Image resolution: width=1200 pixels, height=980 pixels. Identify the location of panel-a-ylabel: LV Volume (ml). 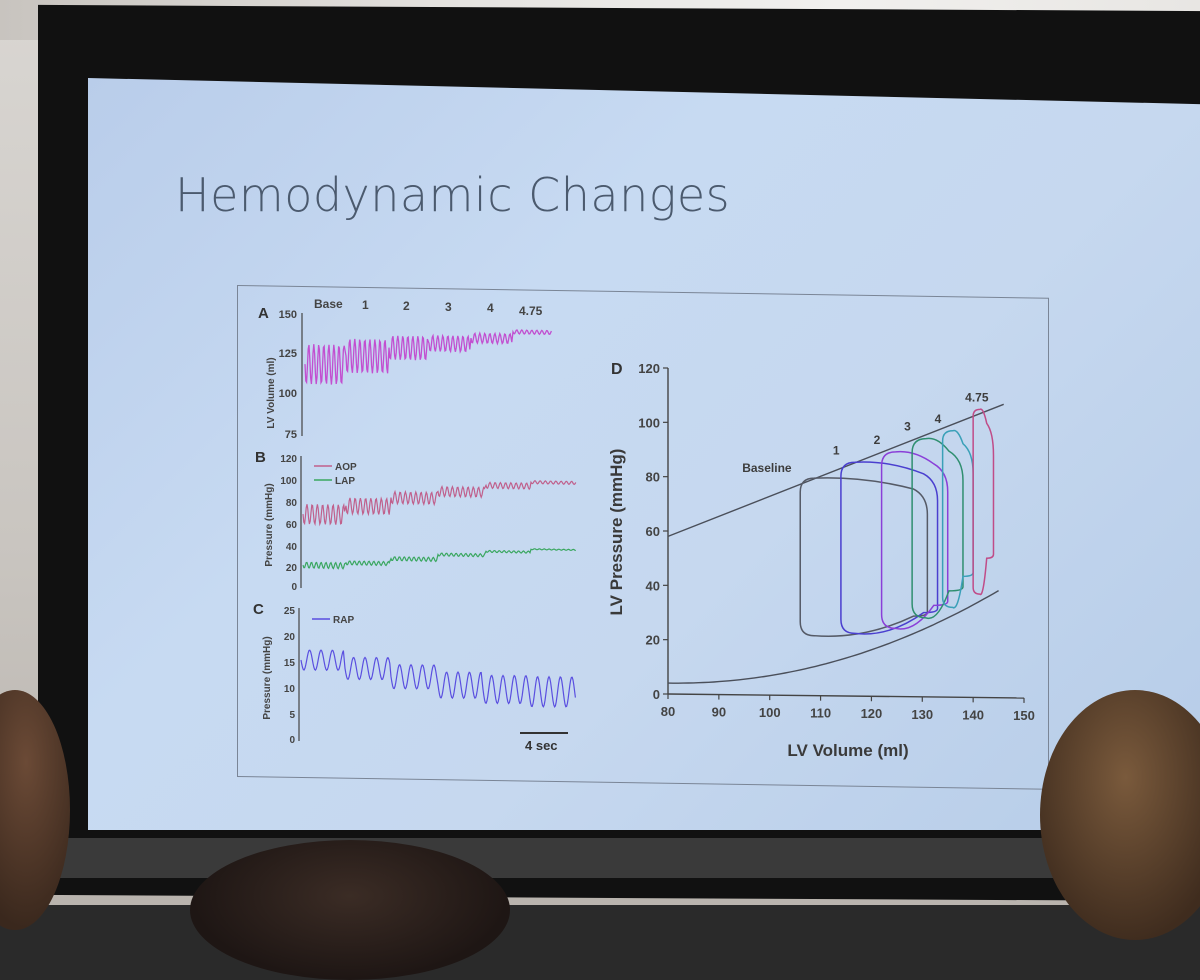
(271, 392).